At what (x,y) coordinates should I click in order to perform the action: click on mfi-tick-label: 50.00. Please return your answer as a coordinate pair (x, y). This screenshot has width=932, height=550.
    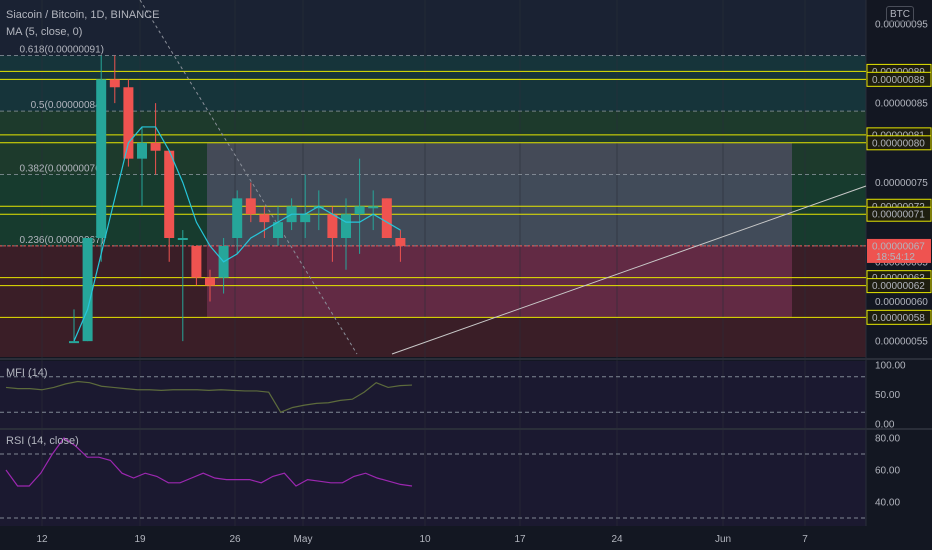
    Looking at the image, I should click on (887, 395).